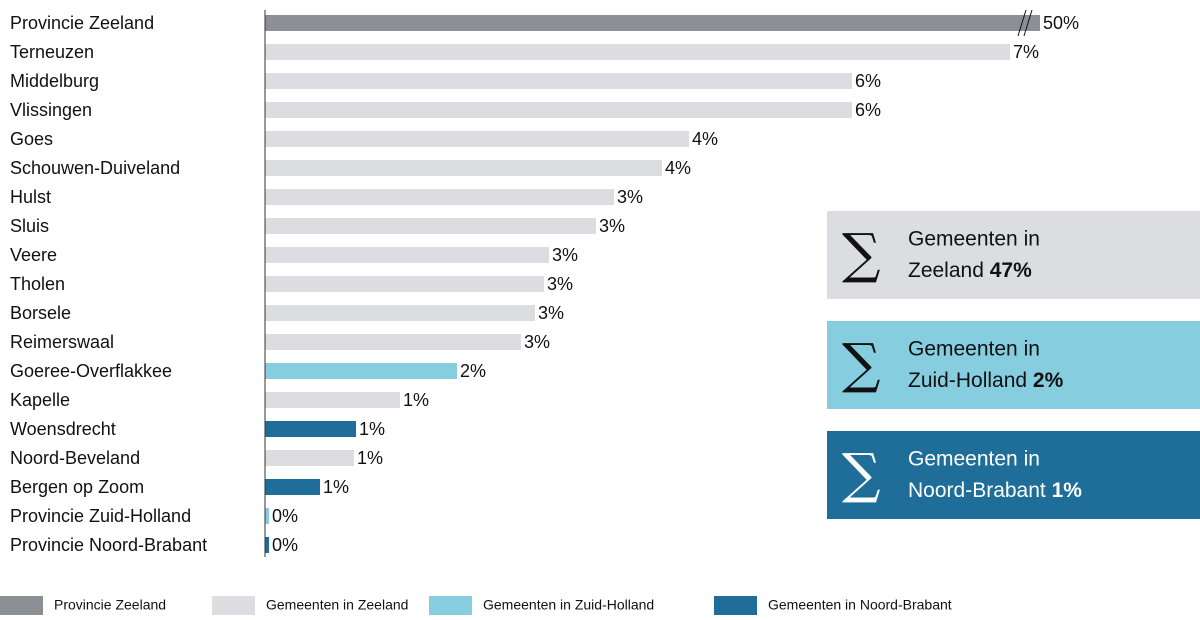 This screenshot has height=620, width=1200. I want to click on summary-line: Zeeland 47%, so click(970, 270).